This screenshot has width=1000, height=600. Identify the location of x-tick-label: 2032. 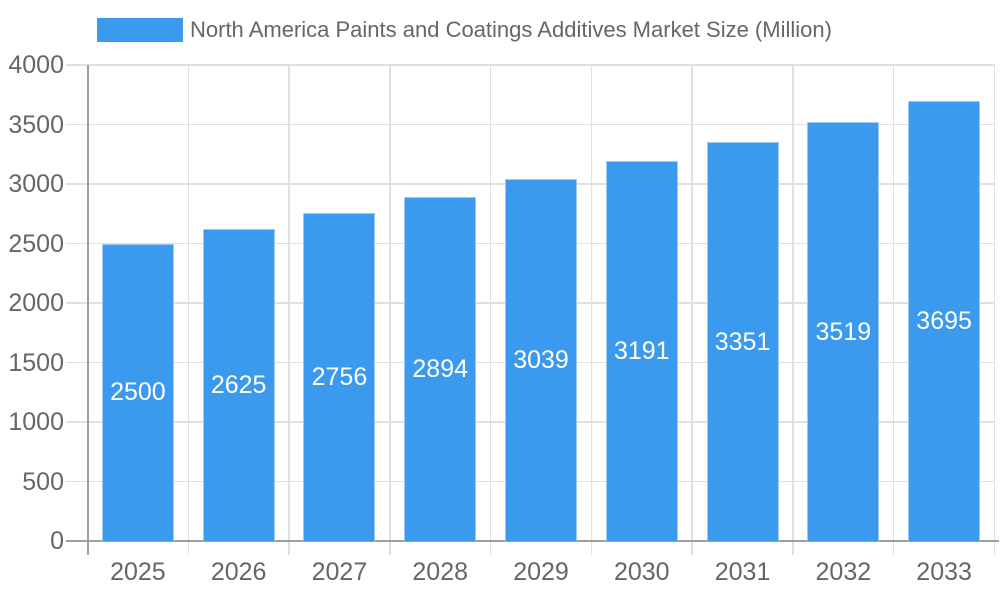
(843, 572).